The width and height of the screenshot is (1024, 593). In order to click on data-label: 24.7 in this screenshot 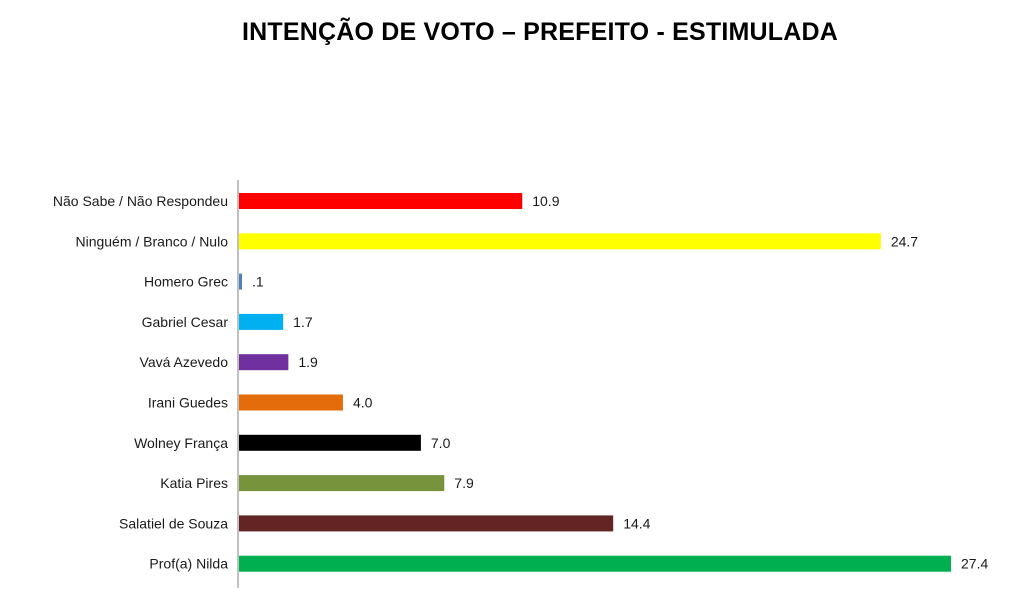, I will do `click(904, 241)`.